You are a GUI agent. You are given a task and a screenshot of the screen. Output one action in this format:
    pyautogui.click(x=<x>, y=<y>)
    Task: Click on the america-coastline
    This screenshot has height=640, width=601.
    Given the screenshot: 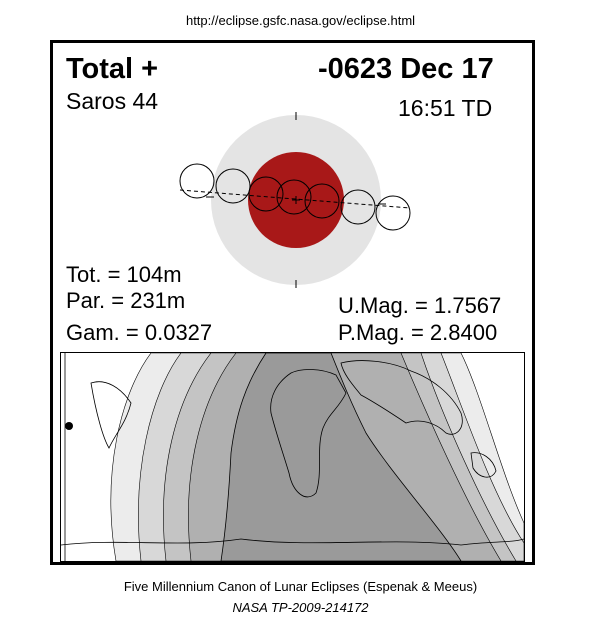 What is the action you would take?
    pyautogui.click(x=111, y=415)
    